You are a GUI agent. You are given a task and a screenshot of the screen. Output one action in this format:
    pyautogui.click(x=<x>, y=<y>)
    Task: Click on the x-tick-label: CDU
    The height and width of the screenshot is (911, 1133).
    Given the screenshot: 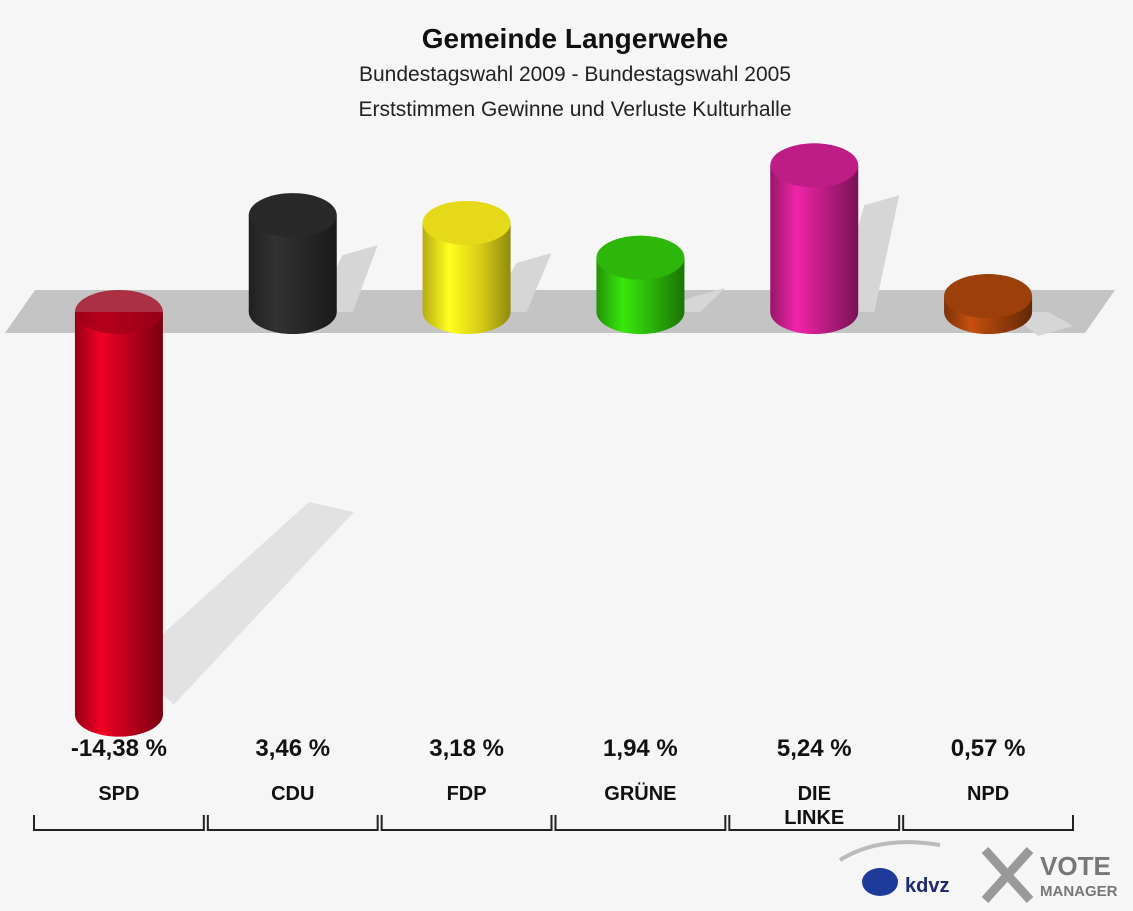 What is the action you would take?
    pyautogui.click(x=293, y=794)
    